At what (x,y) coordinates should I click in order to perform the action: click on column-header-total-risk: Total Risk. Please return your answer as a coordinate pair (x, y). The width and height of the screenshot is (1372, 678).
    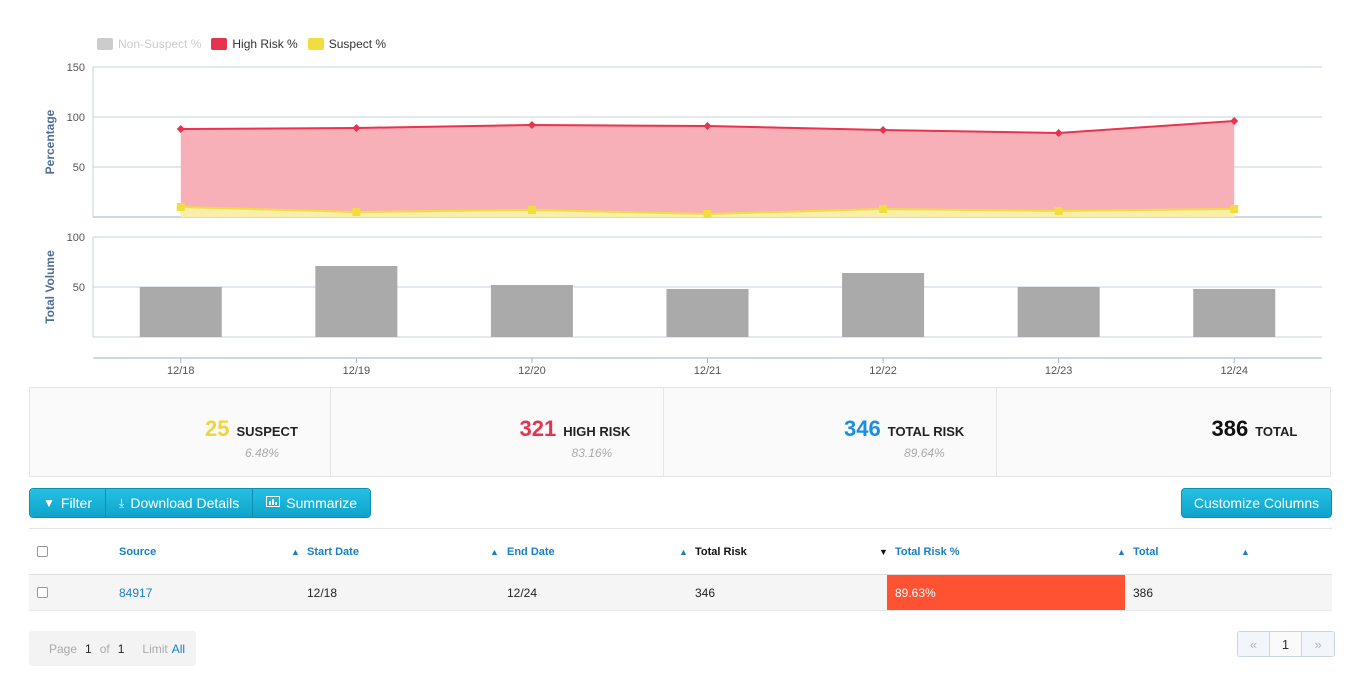
    Looking at the image, I should click on (721, 551).